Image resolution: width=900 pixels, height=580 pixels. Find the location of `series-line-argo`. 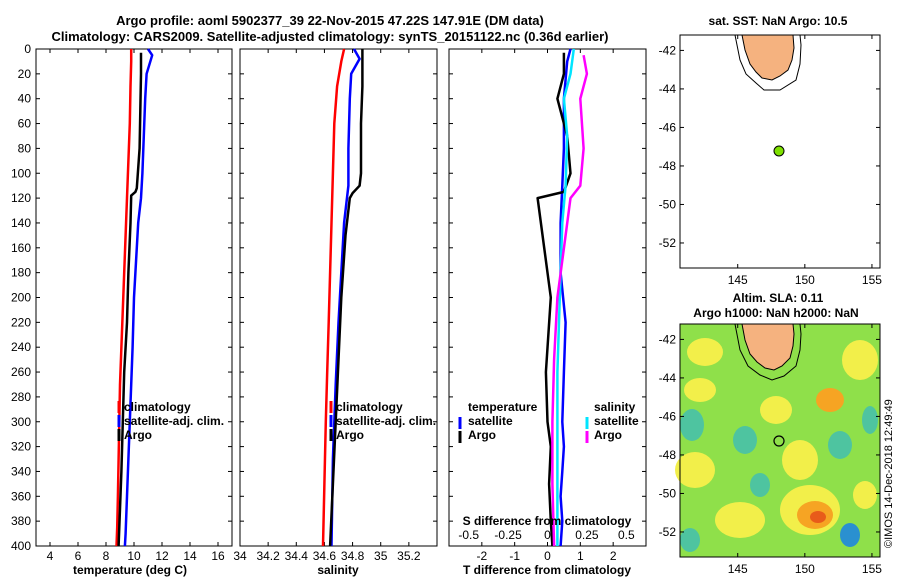

series-line-argo is located at coordinates (346, 298).